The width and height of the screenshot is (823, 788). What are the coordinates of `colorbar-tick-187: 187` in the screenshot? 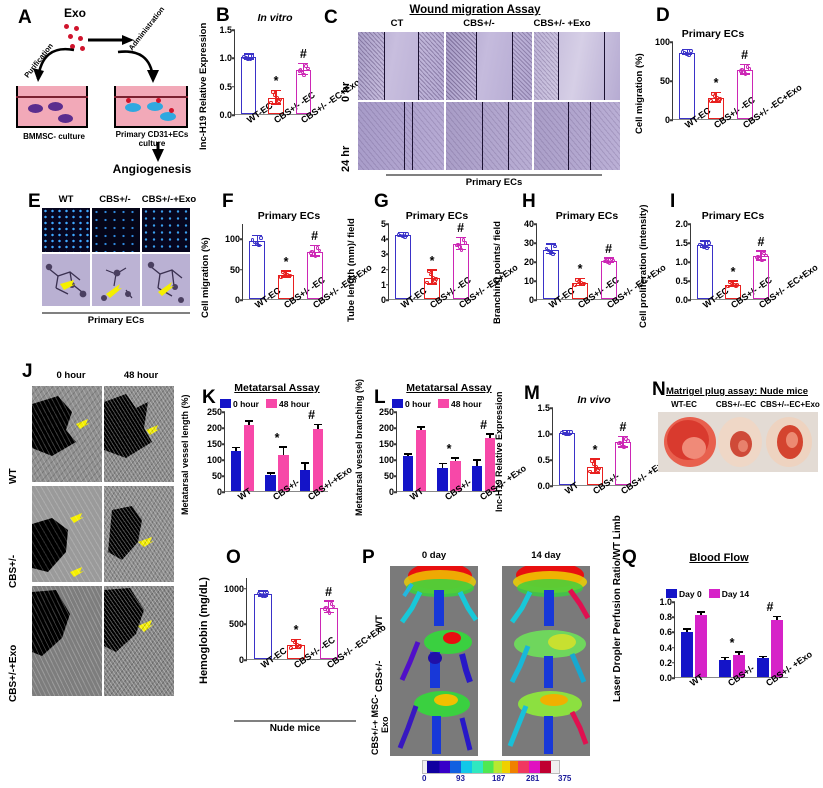 It's located at (499, 778).